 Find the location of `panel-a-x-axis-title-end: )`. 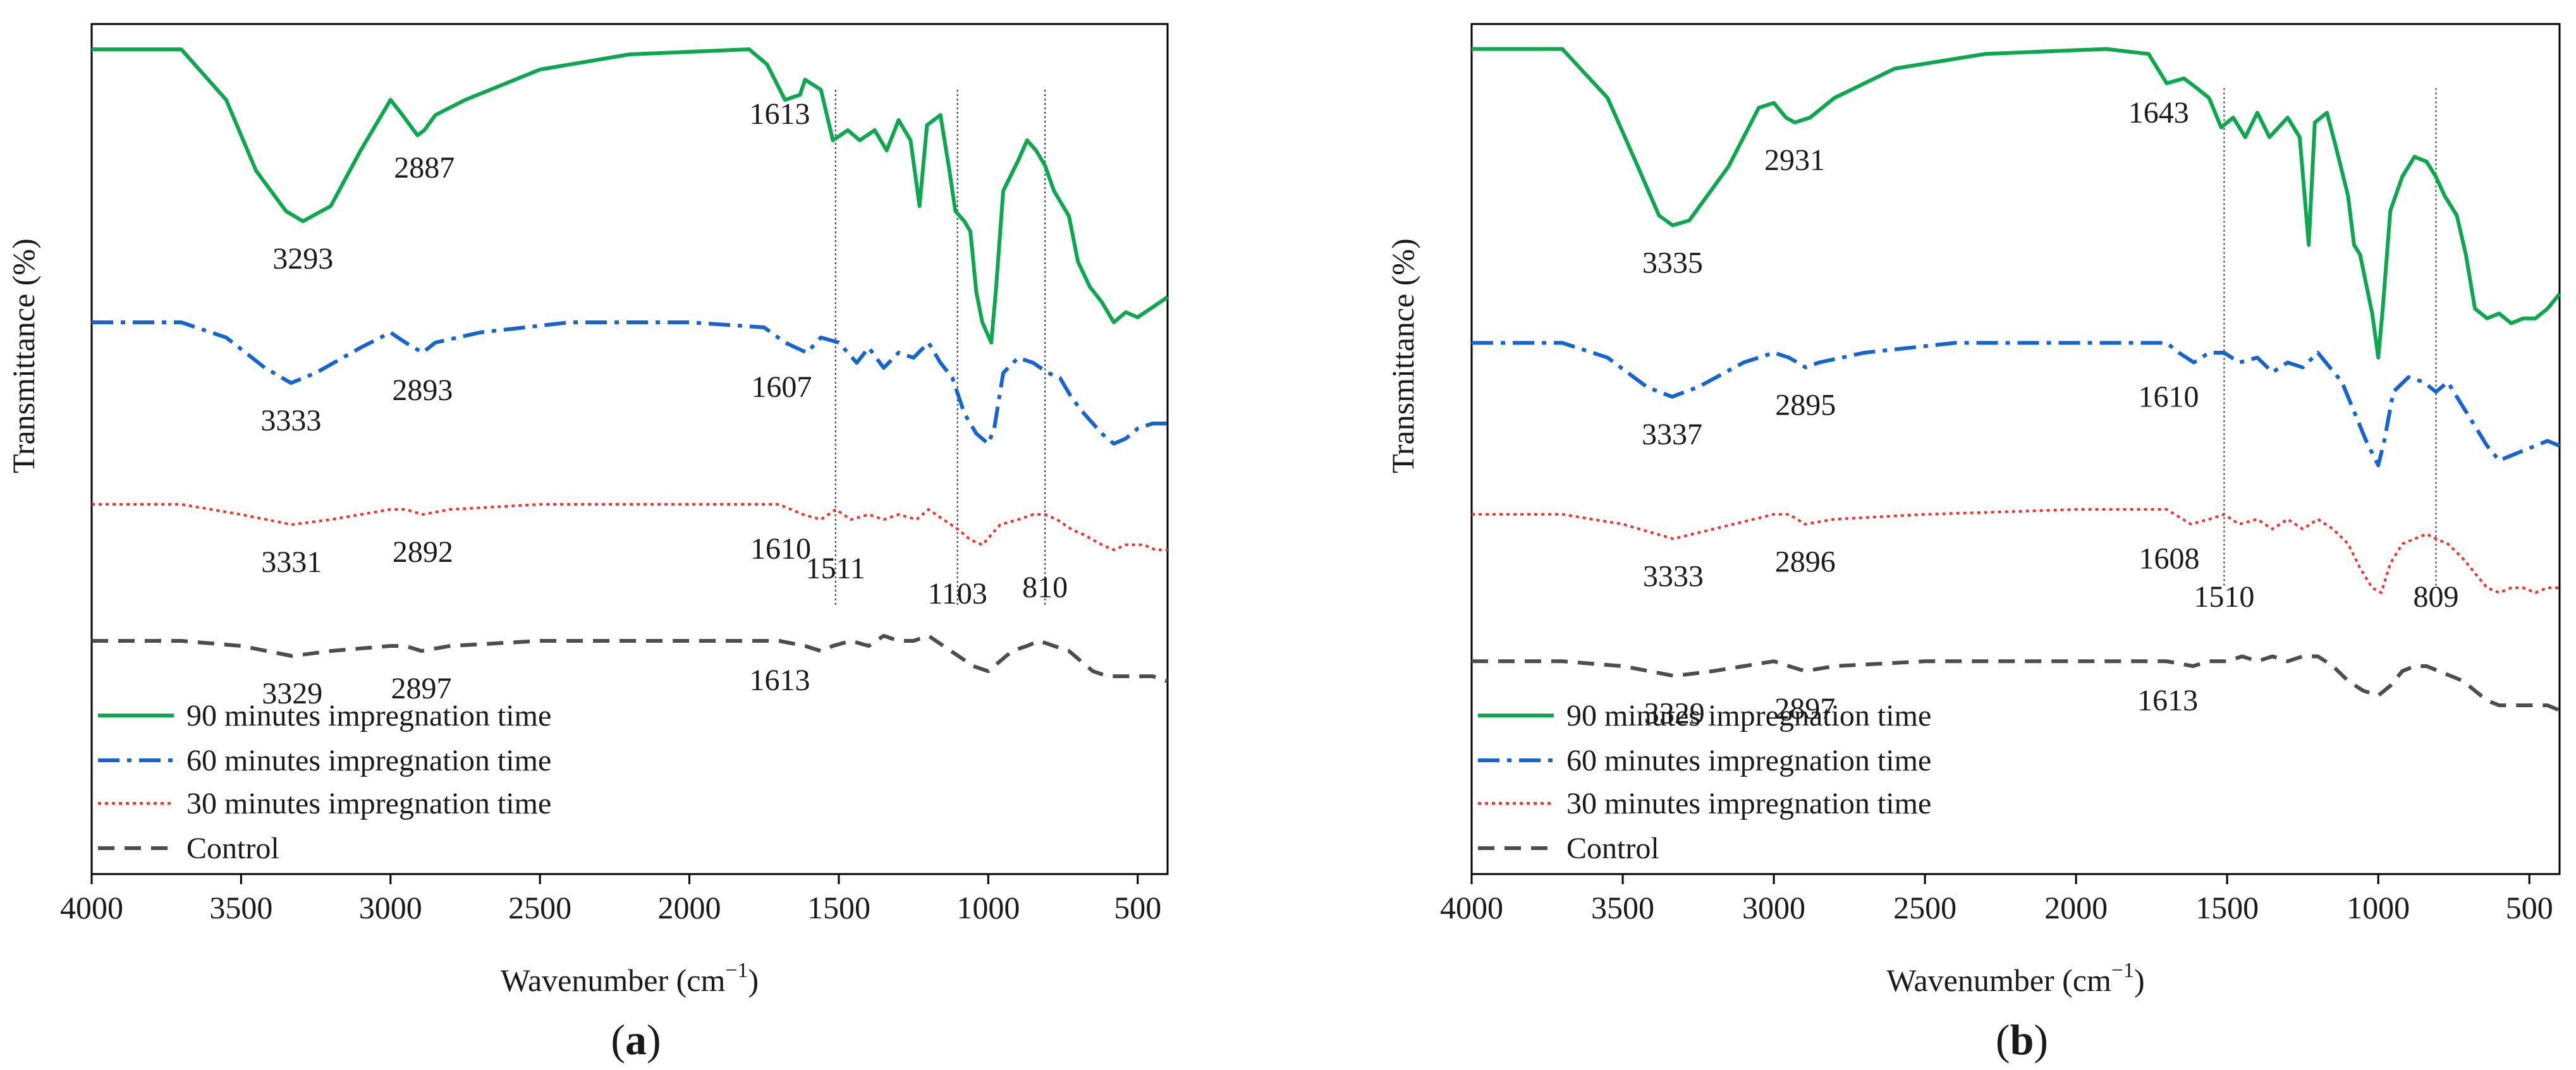

panel-a-x-axis-title-end: ) is located at coordinates (753, 980).